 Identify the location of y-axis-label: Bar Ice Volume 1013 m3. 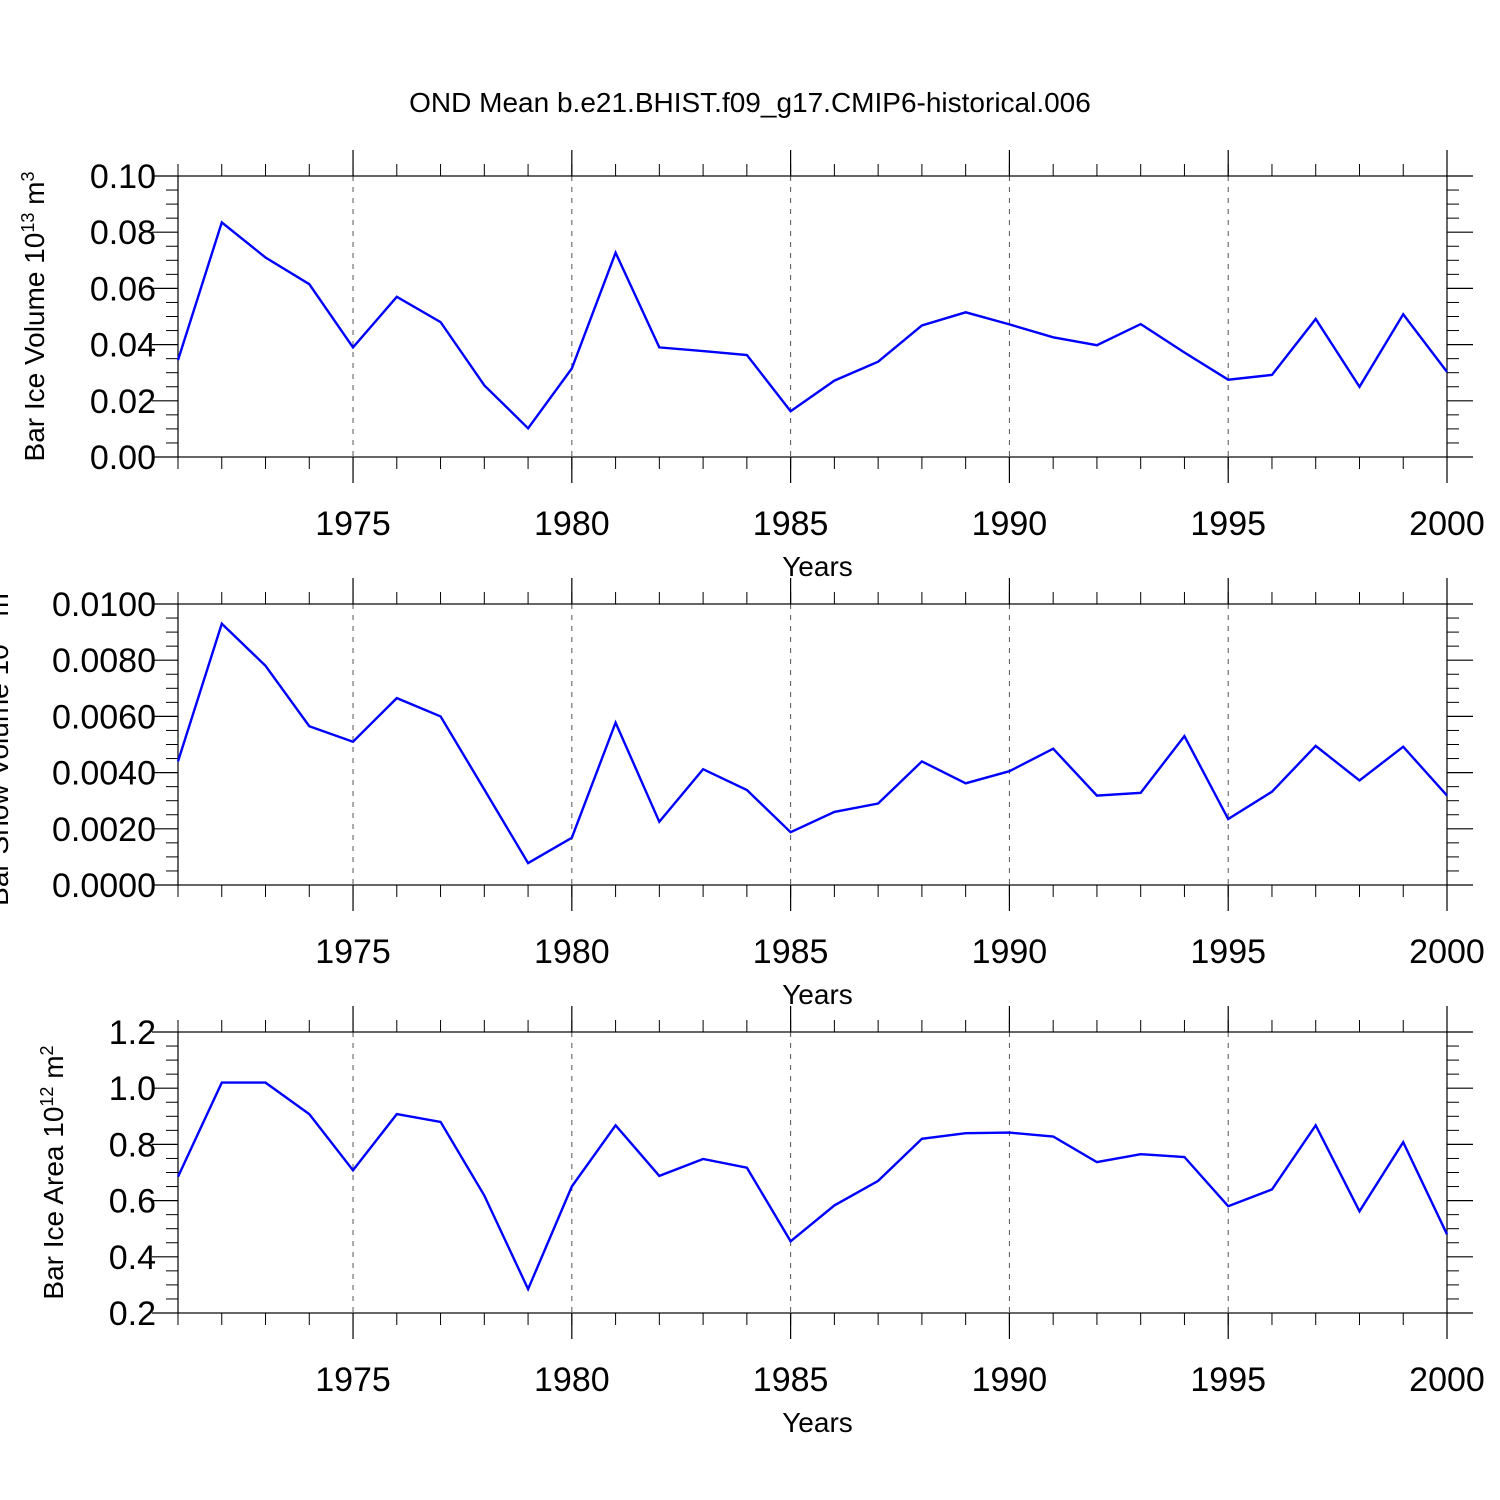
(34, 317).